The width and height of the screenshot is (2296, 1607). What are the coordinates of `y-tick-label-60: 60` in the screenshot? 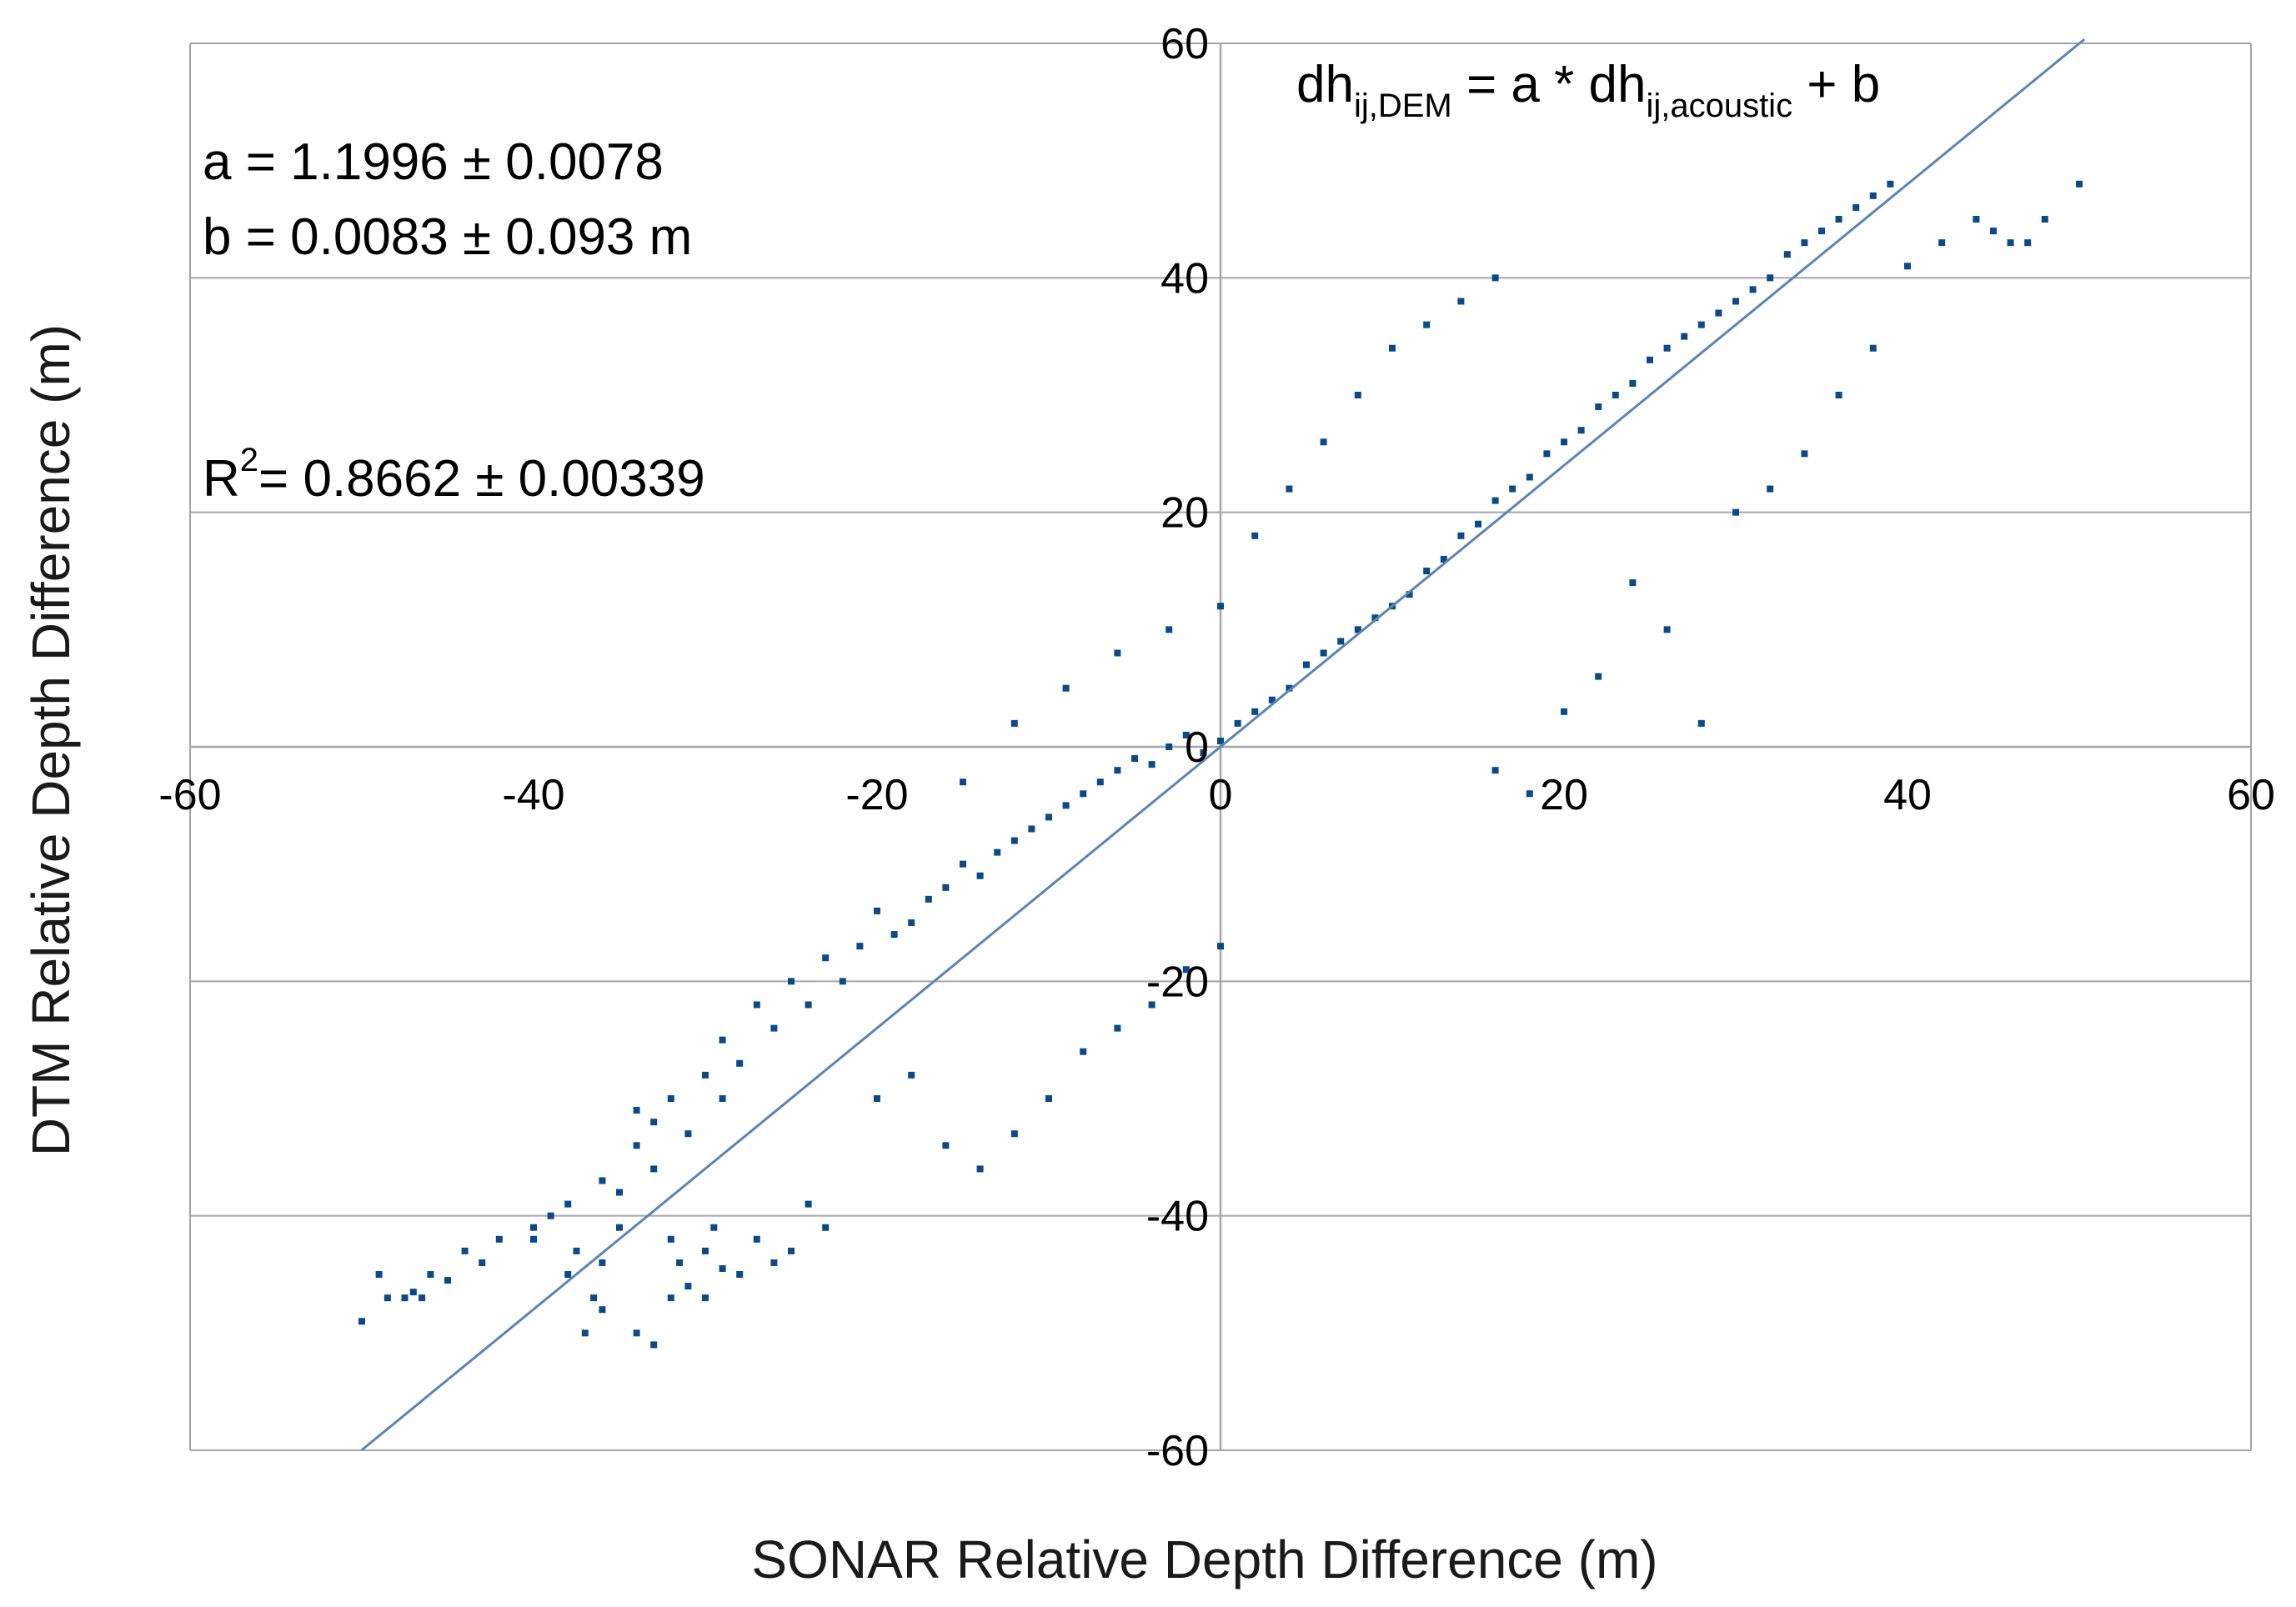 It's located at (1185, 44).